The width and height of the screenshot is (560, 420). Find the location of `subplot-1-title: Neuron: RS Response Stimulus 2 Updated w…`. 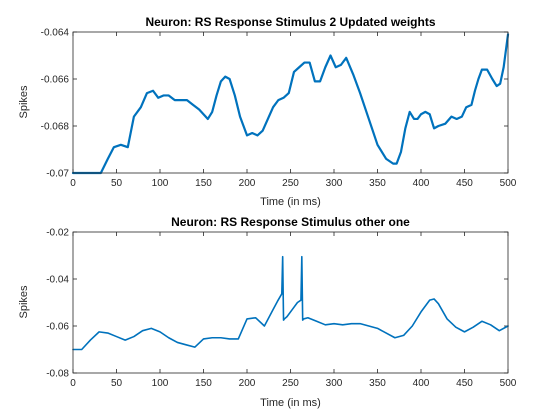

subplot-1-title: Neuron: RS Response Stimulus 2 Updated w… is located at coordinates (290, 22).